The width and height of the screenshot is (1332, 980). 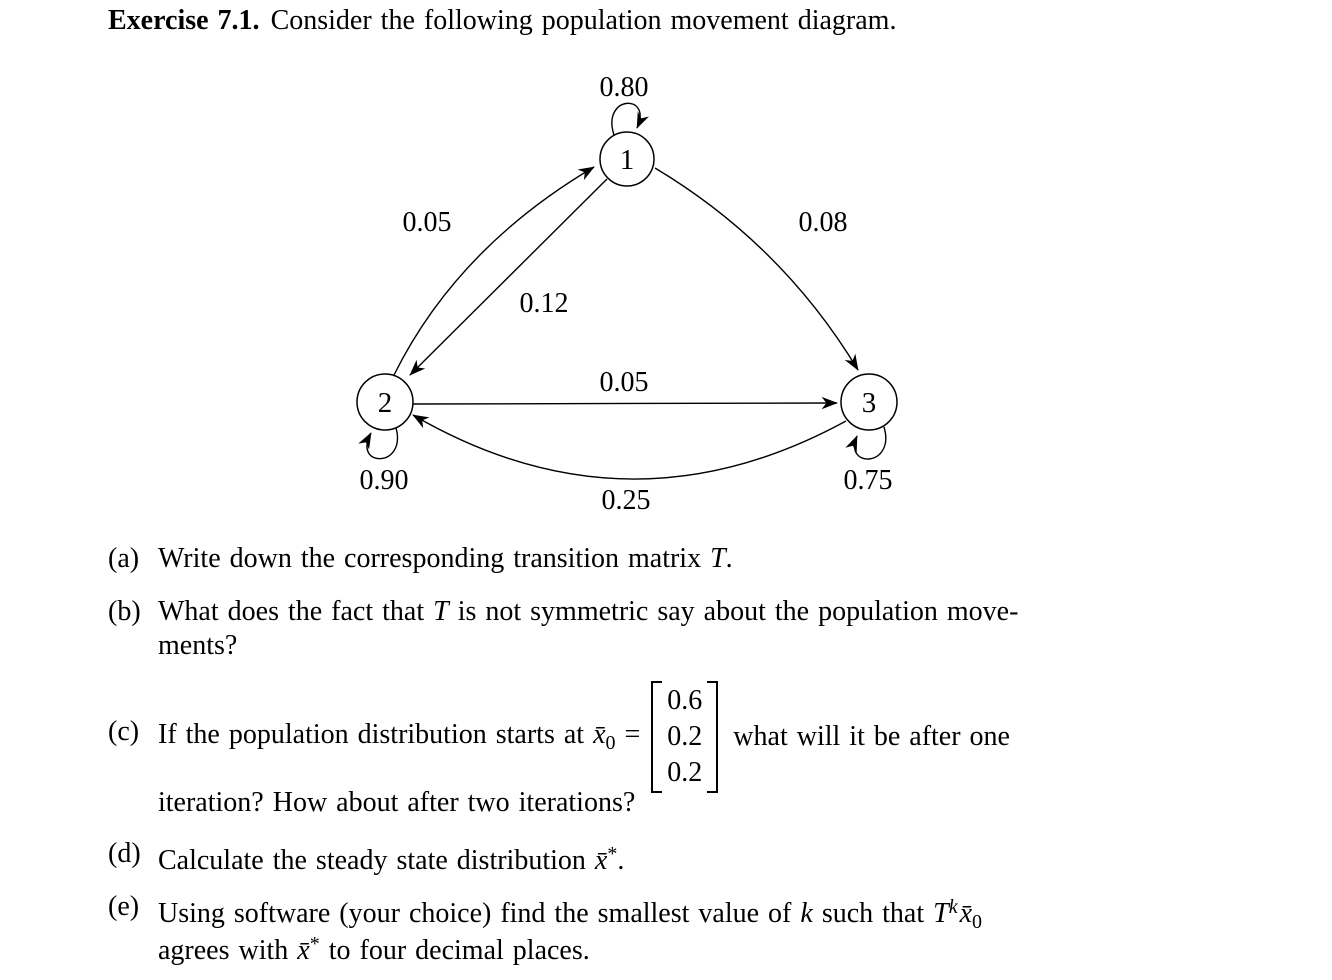 I want to click on node-1-label: 1, so click(x=627, y=160).